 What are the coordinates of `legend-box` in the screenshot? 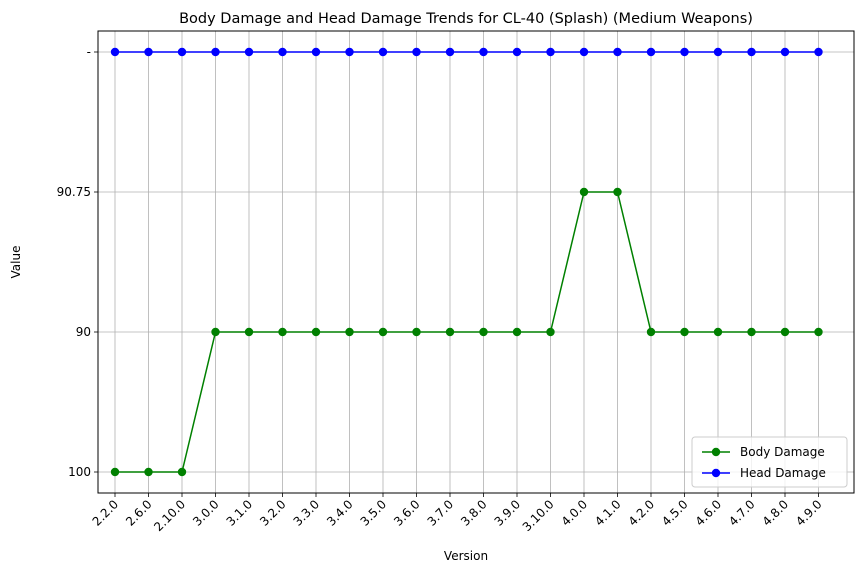 It's located at (769, 462).